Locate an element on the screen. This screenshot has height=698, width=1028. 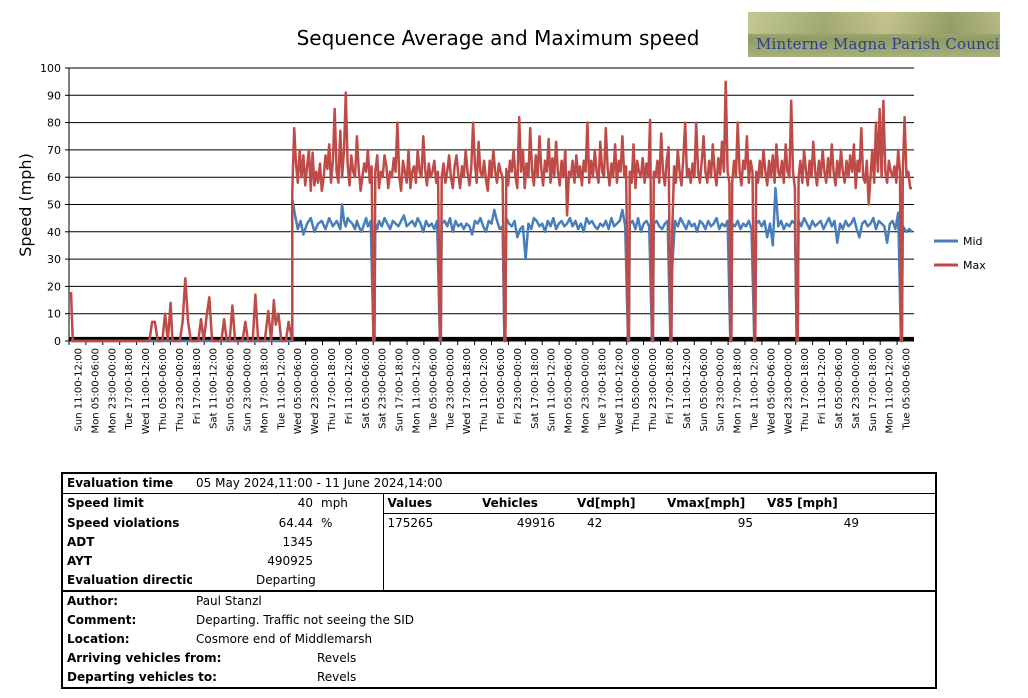
stats-value-v85: 49 is located at coordinates (813, 523).